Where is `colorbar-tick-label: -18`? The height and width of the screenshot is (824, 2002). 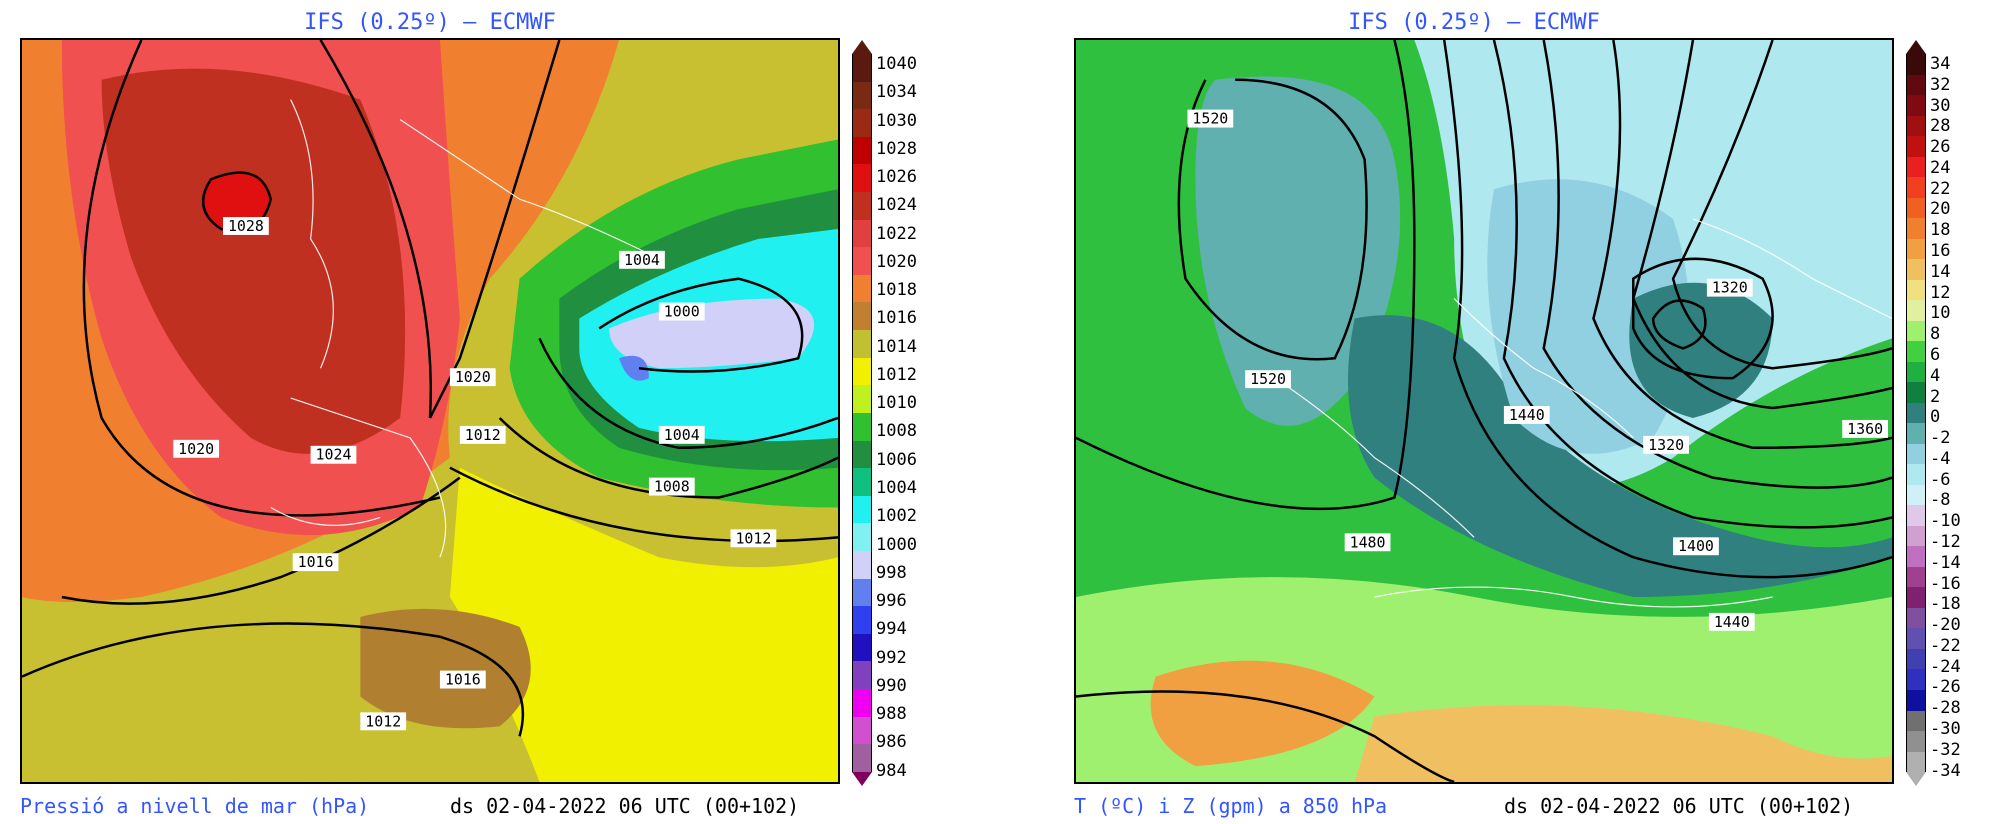
colorbar-tick-label: -18 is located at coordinates (1945, 604).